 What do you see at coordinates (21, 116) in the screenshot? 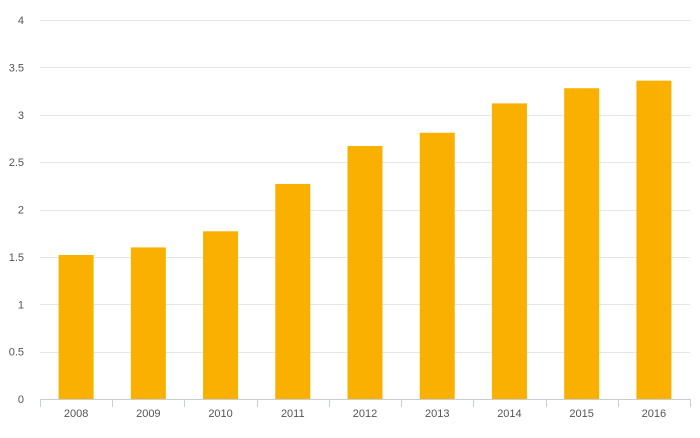
I see `y-tick-label: 3` at bounding box center [21, 116].